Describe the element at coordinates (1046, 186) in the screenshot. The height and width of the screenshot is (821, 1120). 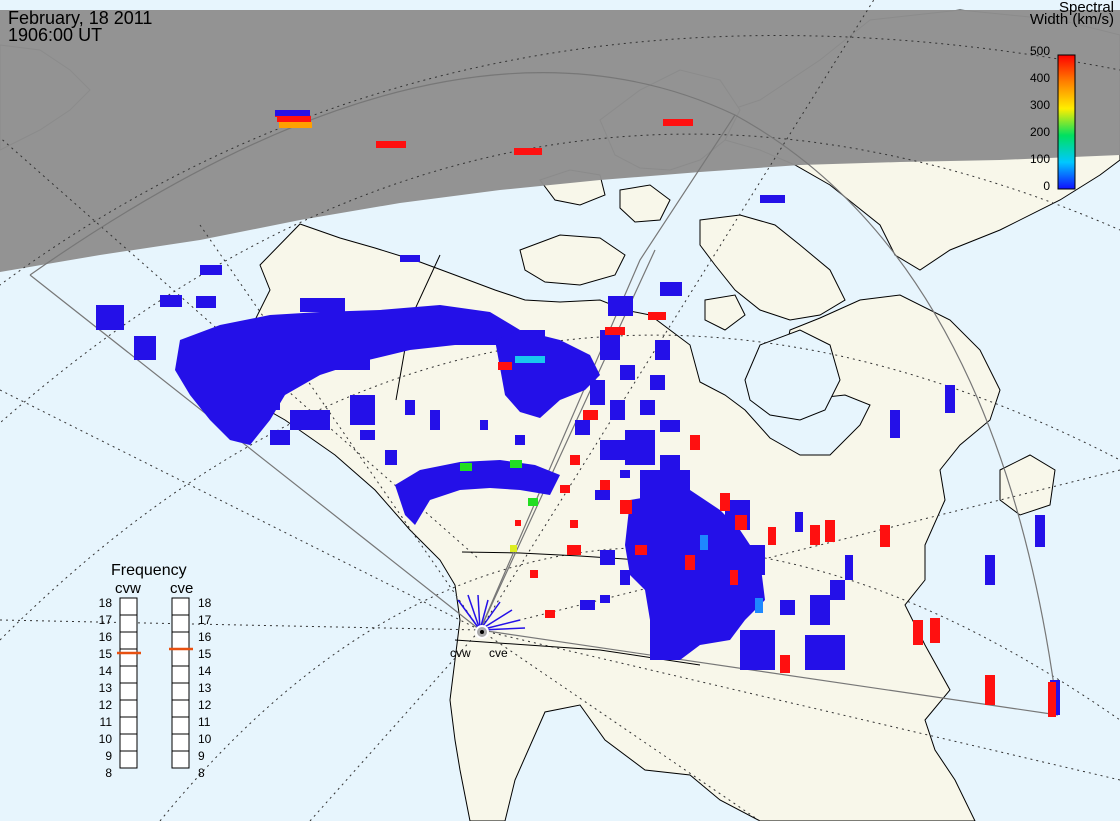
I see `colorbar-tick: 0` at that location.